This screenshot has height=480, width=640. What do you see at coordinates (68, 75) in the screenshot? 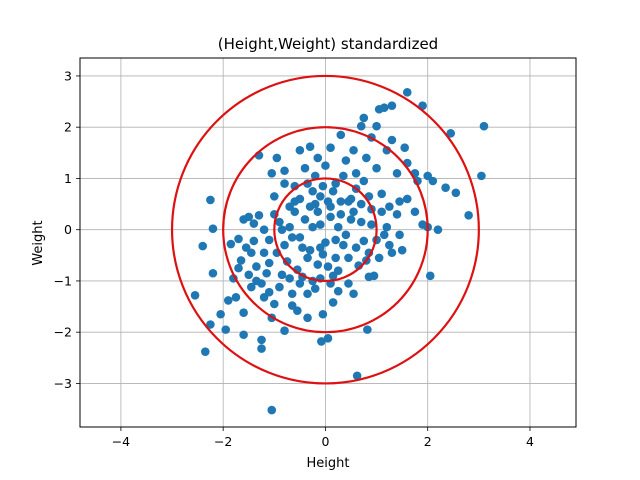
I see `y-tick-label: 3` at bounding box center [68, 75].